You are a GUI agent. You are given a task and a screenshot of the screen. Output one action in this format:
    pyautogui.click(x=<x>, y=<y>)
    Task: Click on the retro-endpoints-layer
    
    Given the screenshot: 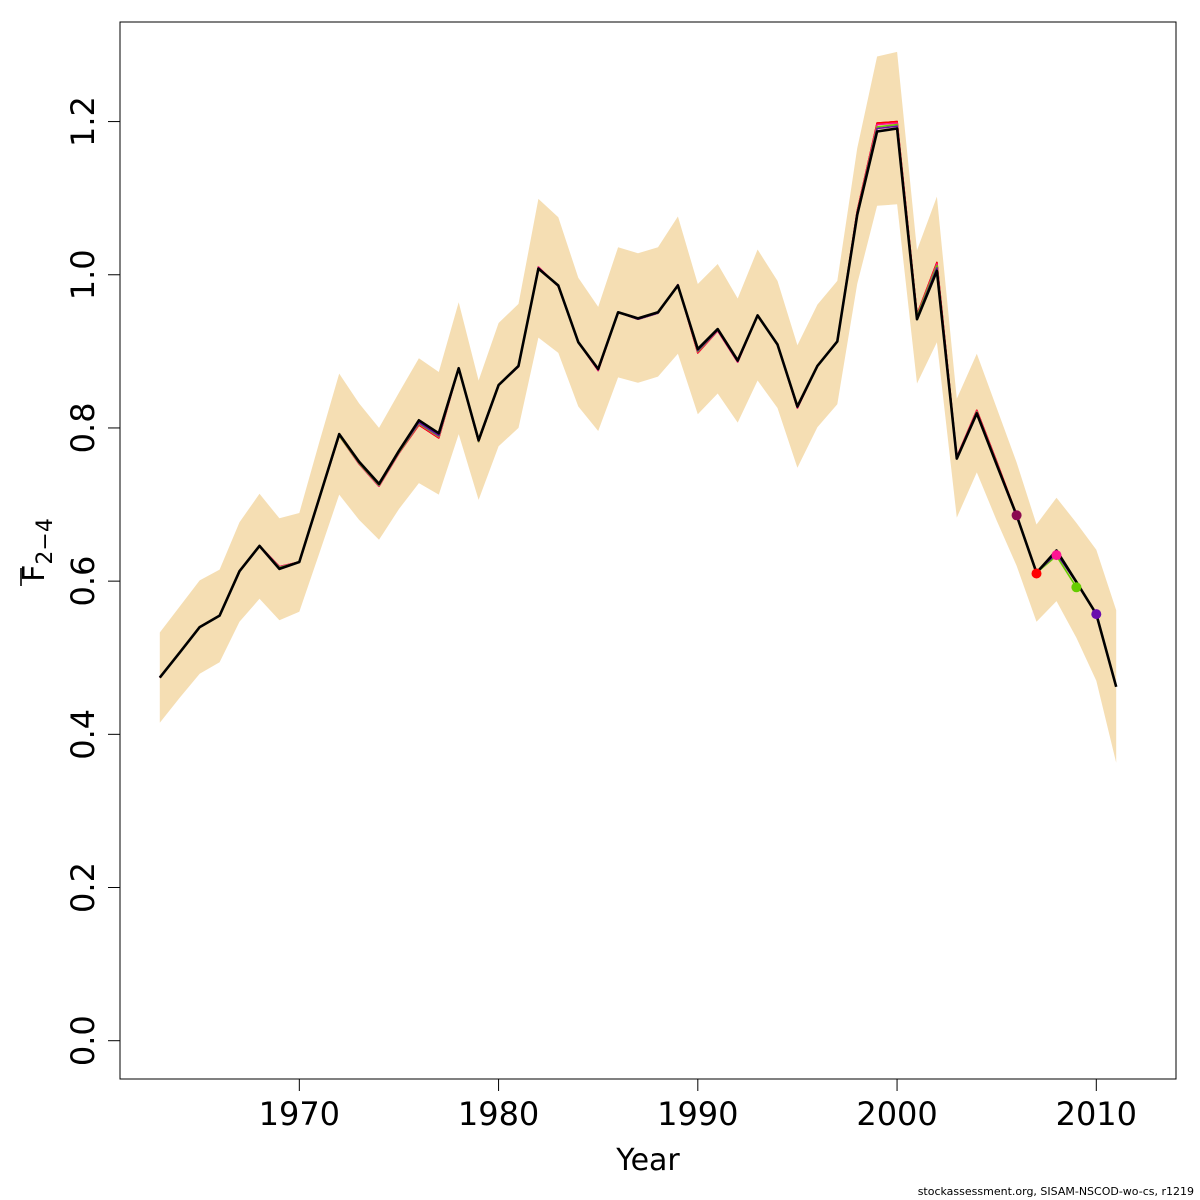 What is the action you would take?
    pyautogui.click(x=1056, y=565)
    